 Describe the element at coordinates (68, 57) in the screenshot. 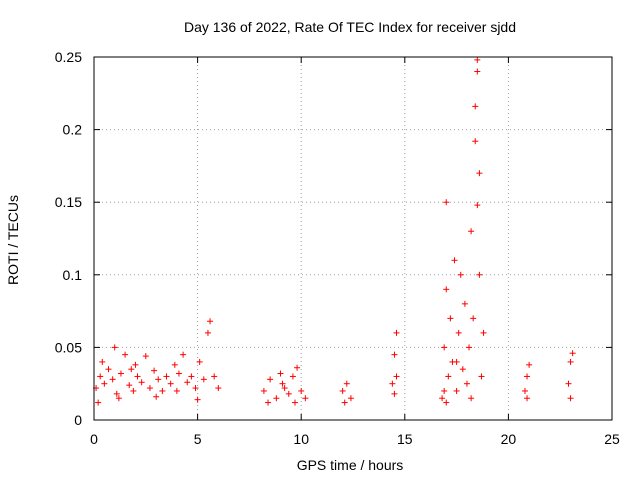

I see `y-tick-label: 0.25` at that location.